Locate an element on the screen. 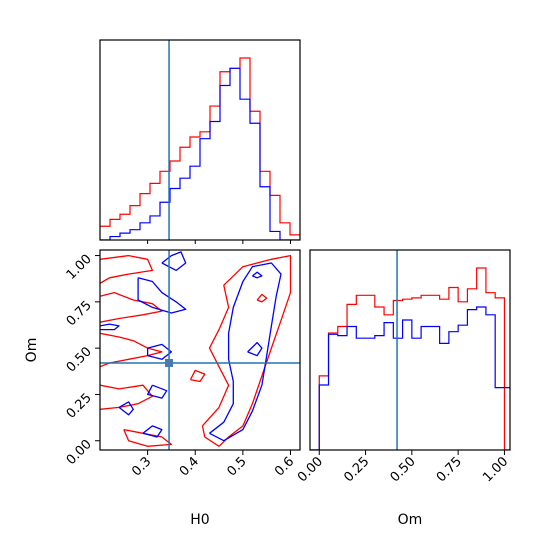 This screenshot has width=550, height=550. om-tick-label: 0.25 is located at coordinates (79, 406).